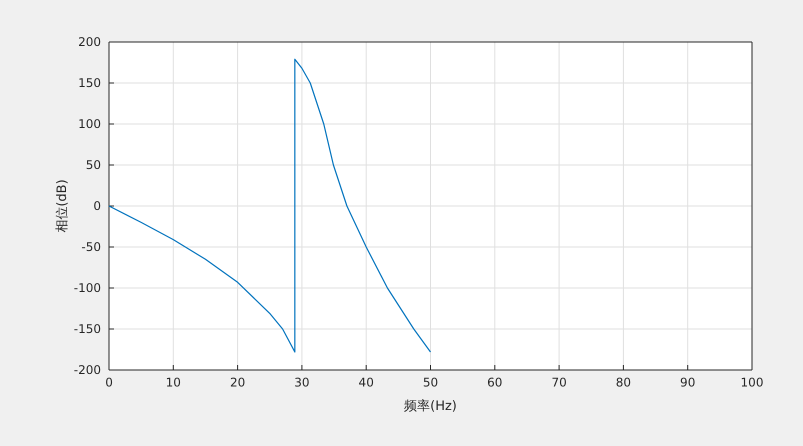 The height and width of the screenshot is (446, 803). I want to click on x-tick-label: 60, so click(494, 383).